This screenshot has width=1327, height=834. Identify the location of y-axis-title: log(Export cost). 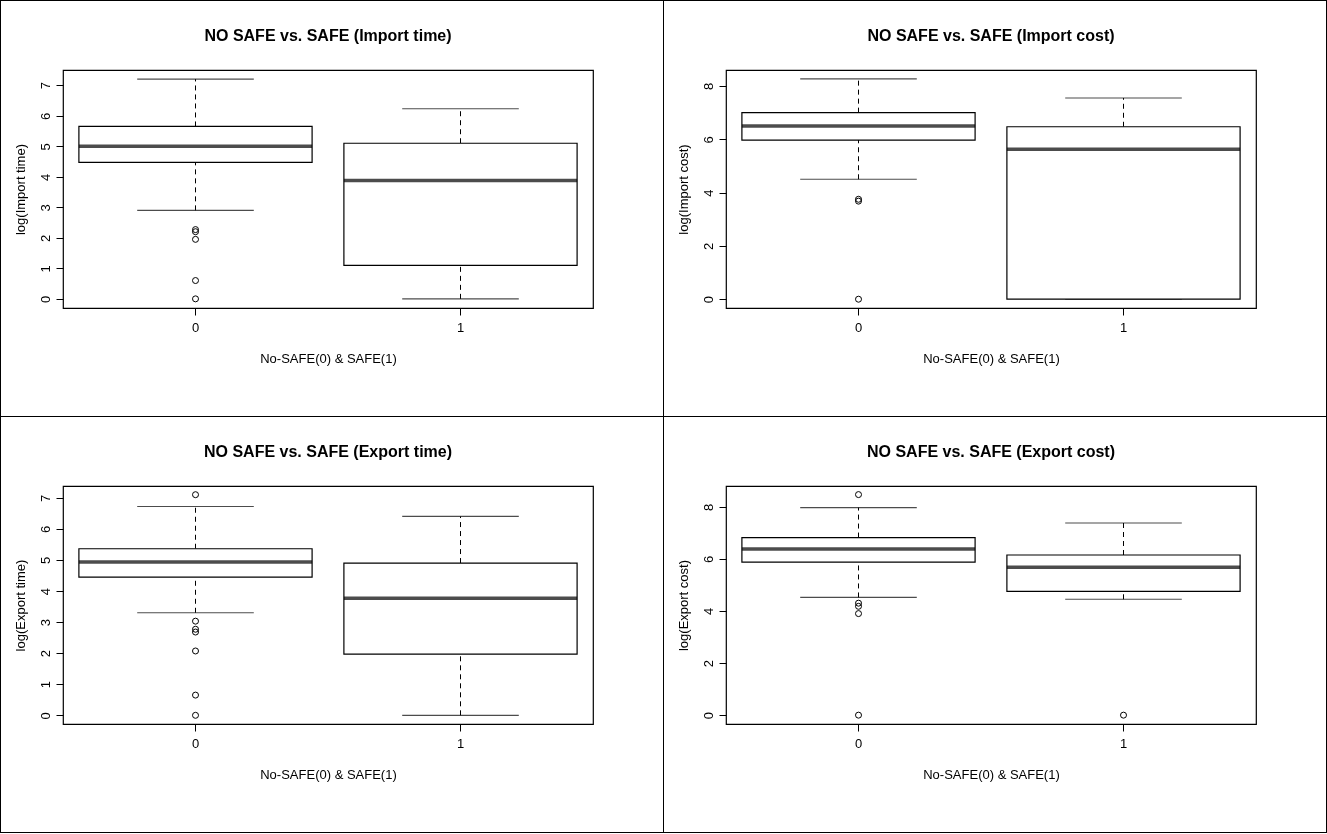
(683, 605).